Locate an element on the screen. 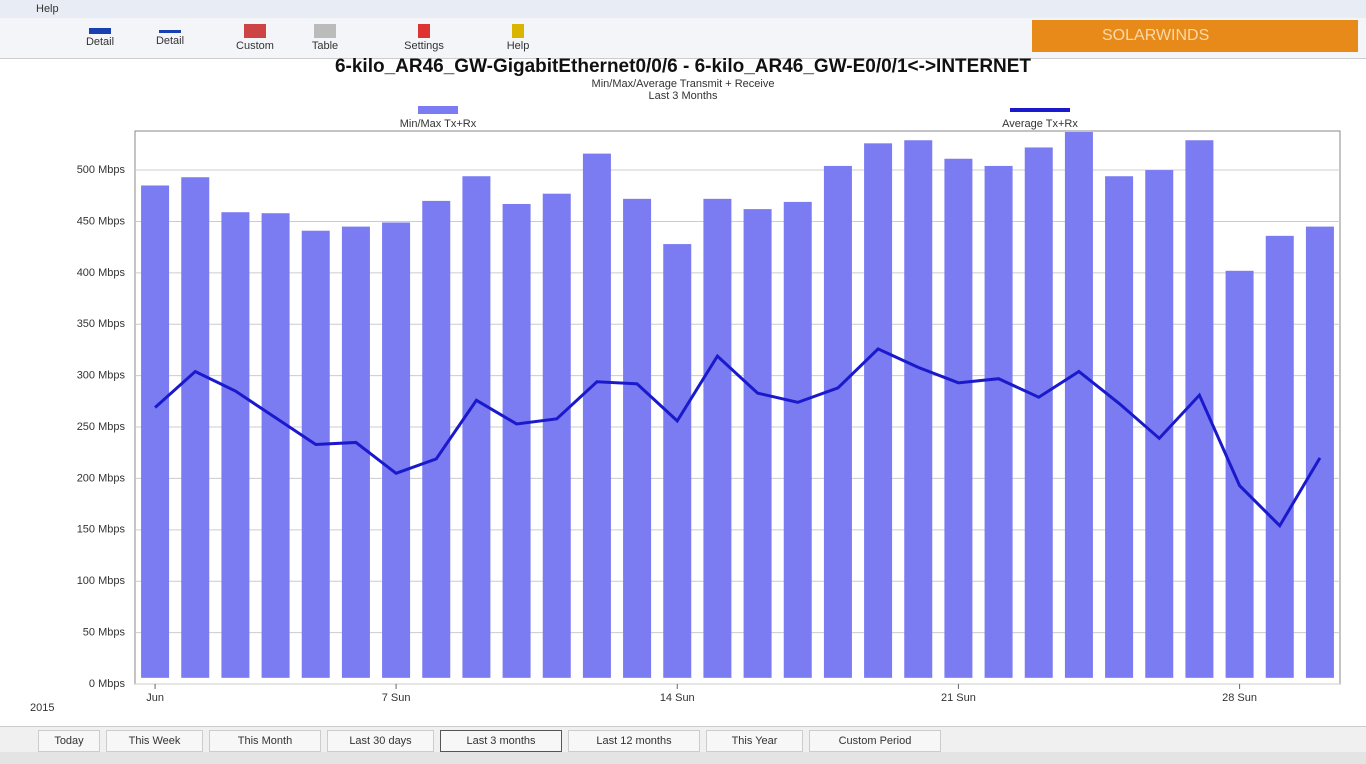 This screenshot has width=1366, height=764. toolbar-button: Custom is located at coordinates (255, 36).